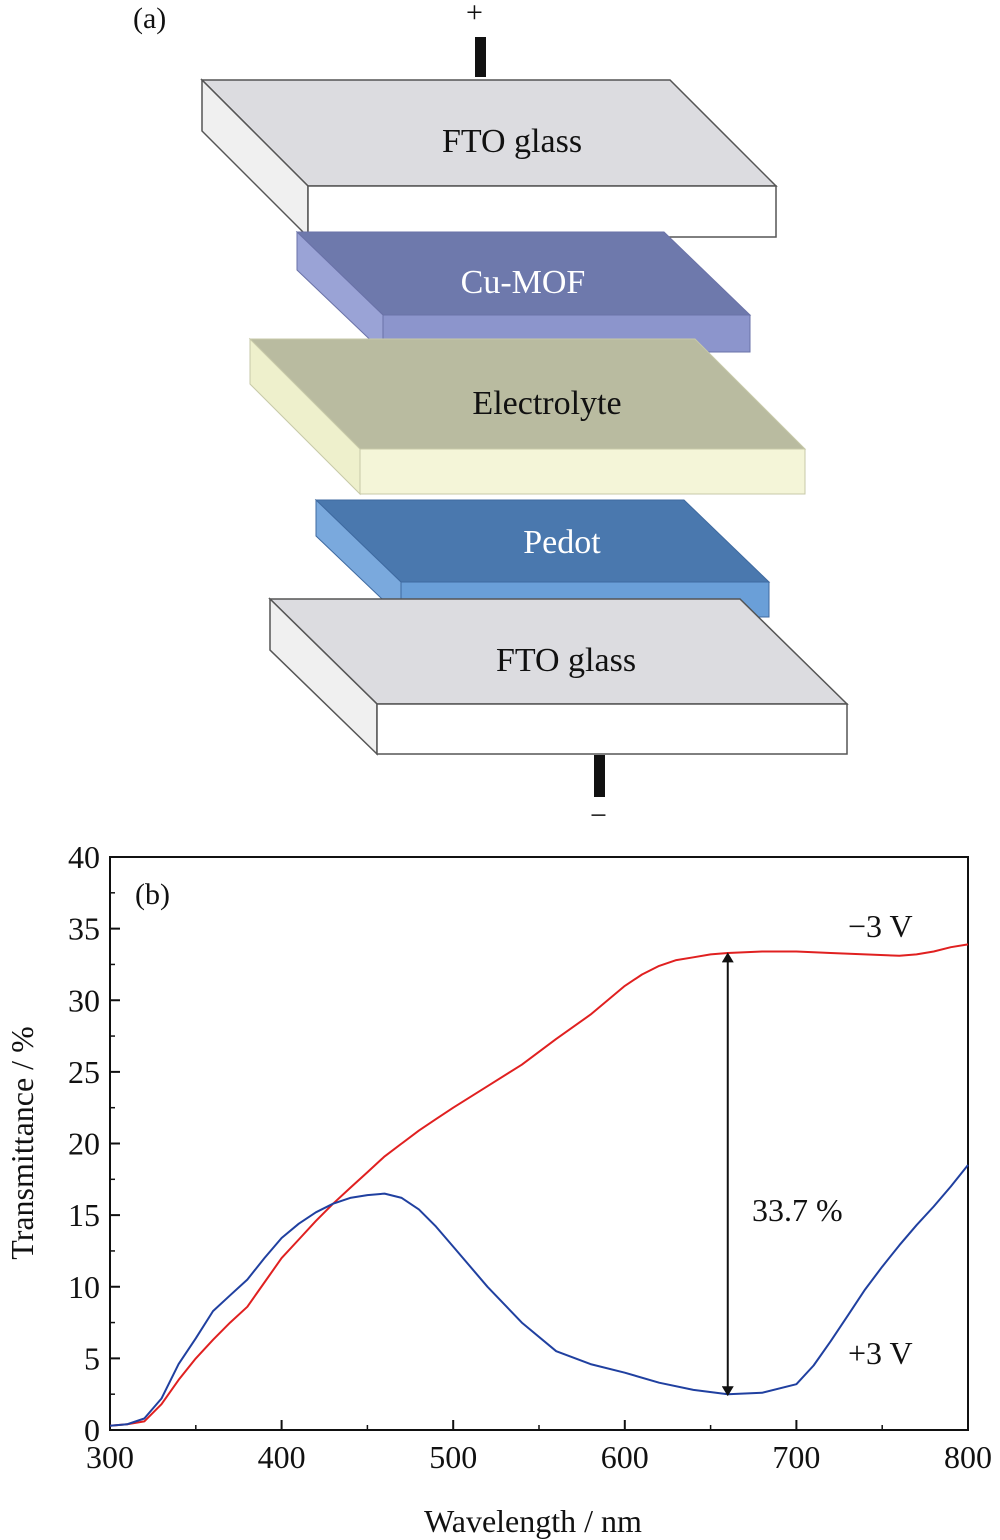 The height and width of the screenshot is (1540, 1000). What do you see at coordinates (84, 1287) in the screenshot?
I see `y-tick-label: 10` at bounding box center [84, 1287].